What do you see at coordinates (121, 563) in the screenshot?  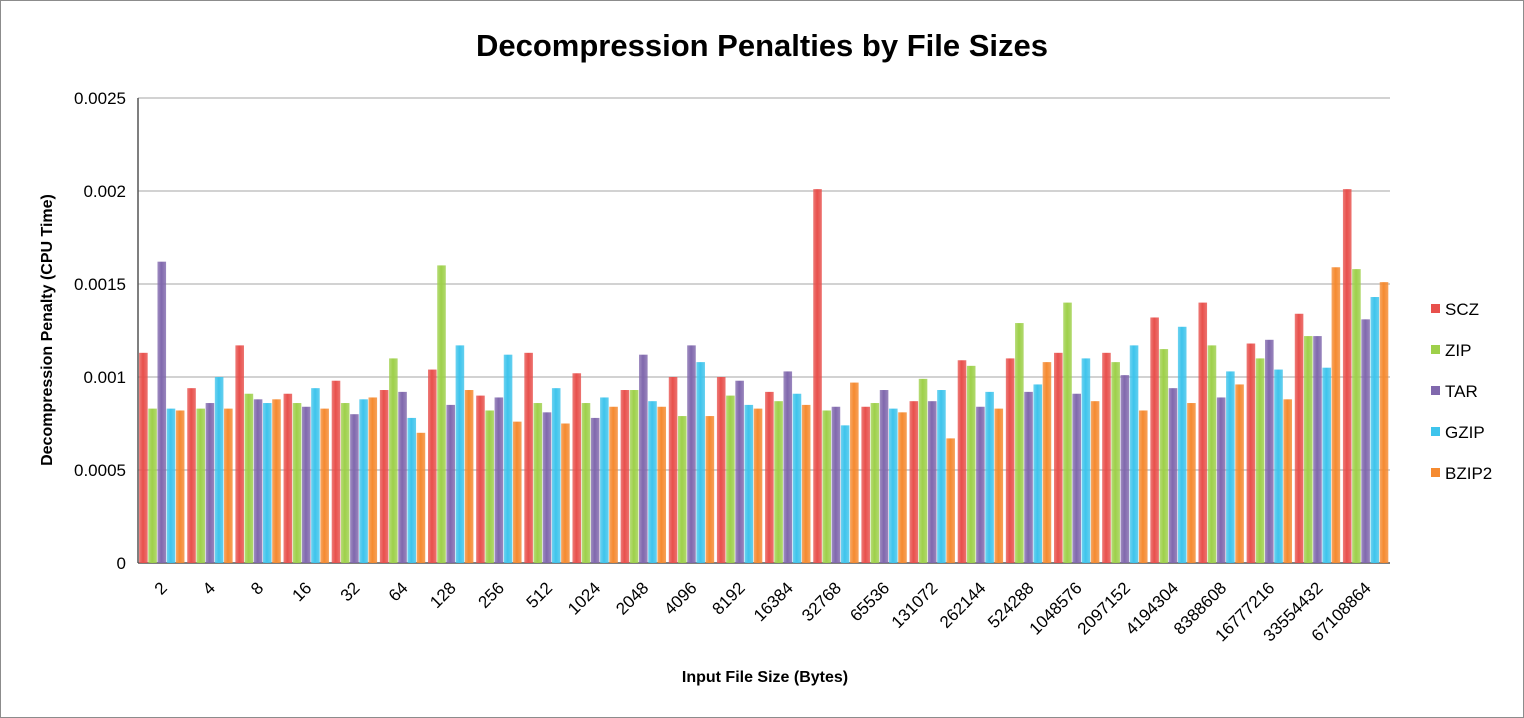 I see `y-tick-label: 0` at bounding box center [121, 563].